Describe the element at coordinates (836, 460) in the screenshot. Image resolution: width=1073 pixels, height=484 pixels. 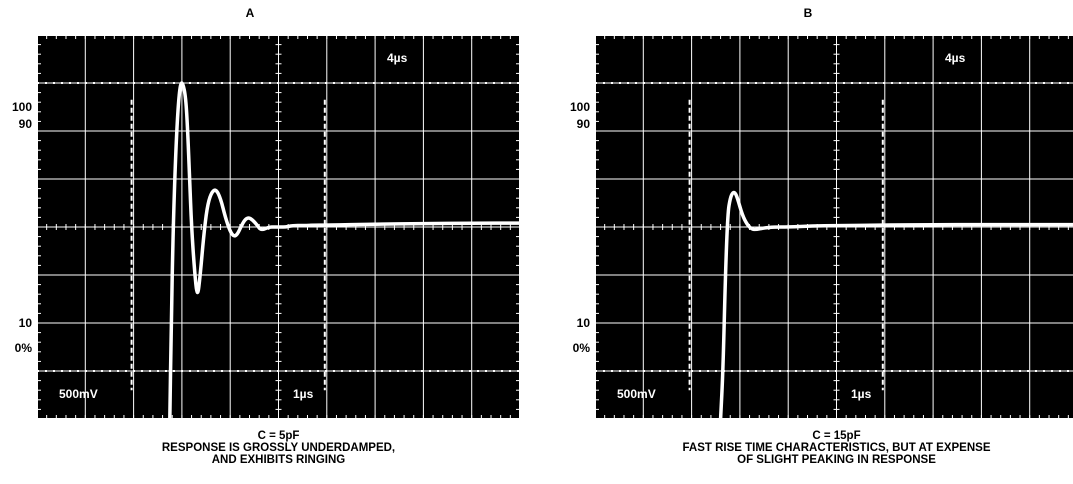
I see `caption-line: OF SLIGHT PEAKING IN RESPONSE` at that location.